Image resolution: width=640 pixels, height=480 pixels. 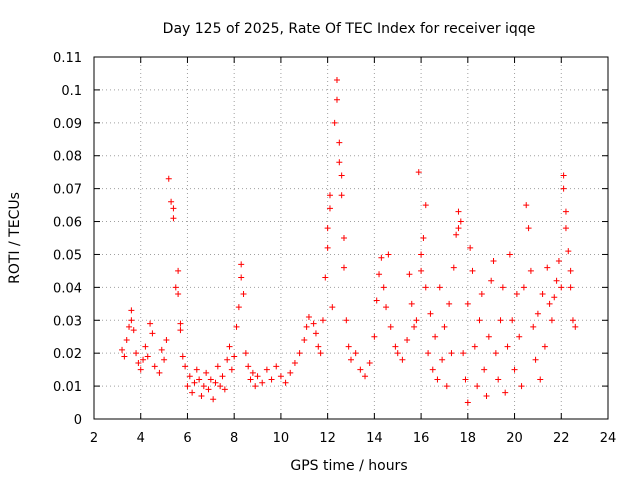 What do you see at coordinates (67, 58) in the screenshot?
I see `y-tick-label: 0.11` at bounding box center [67, 58].